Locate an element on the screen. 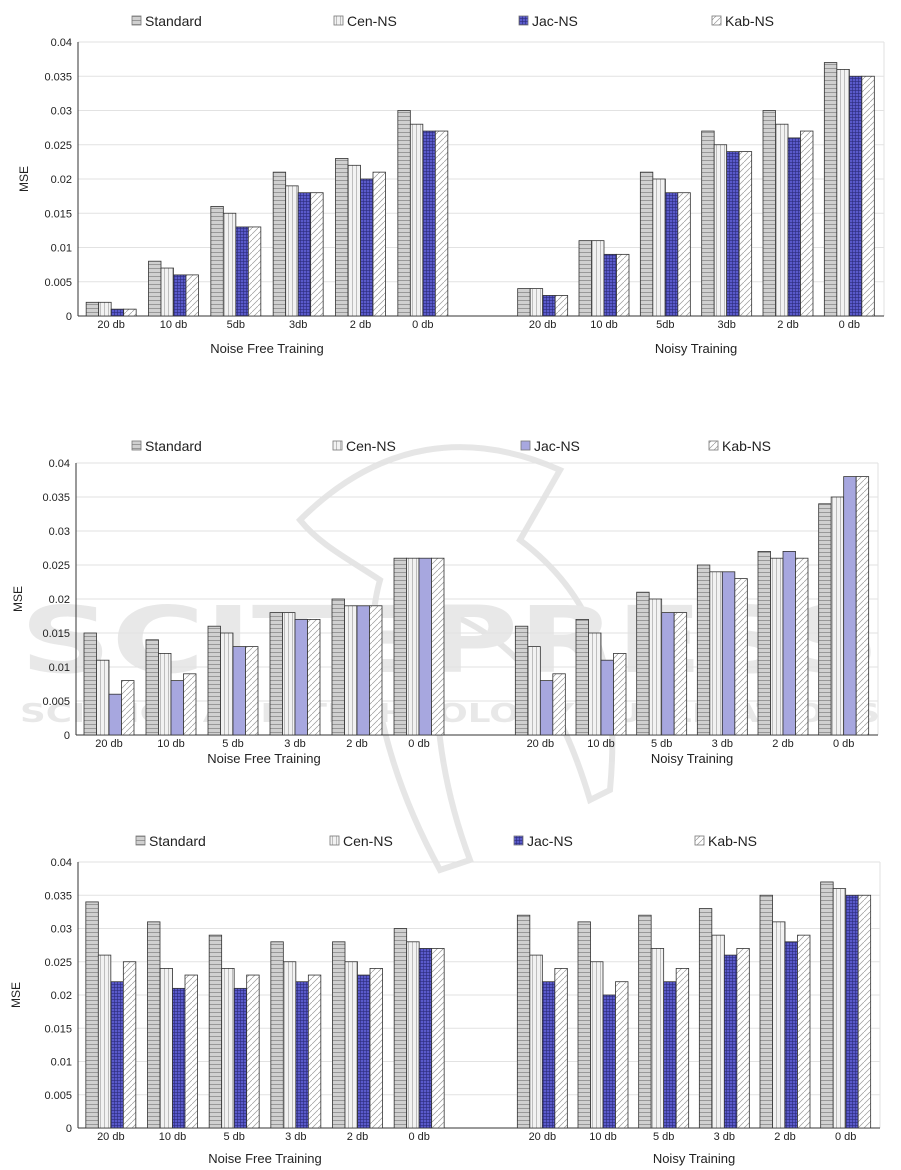  y-tick-label: 0.015 is located at coordinates (58, 1029).